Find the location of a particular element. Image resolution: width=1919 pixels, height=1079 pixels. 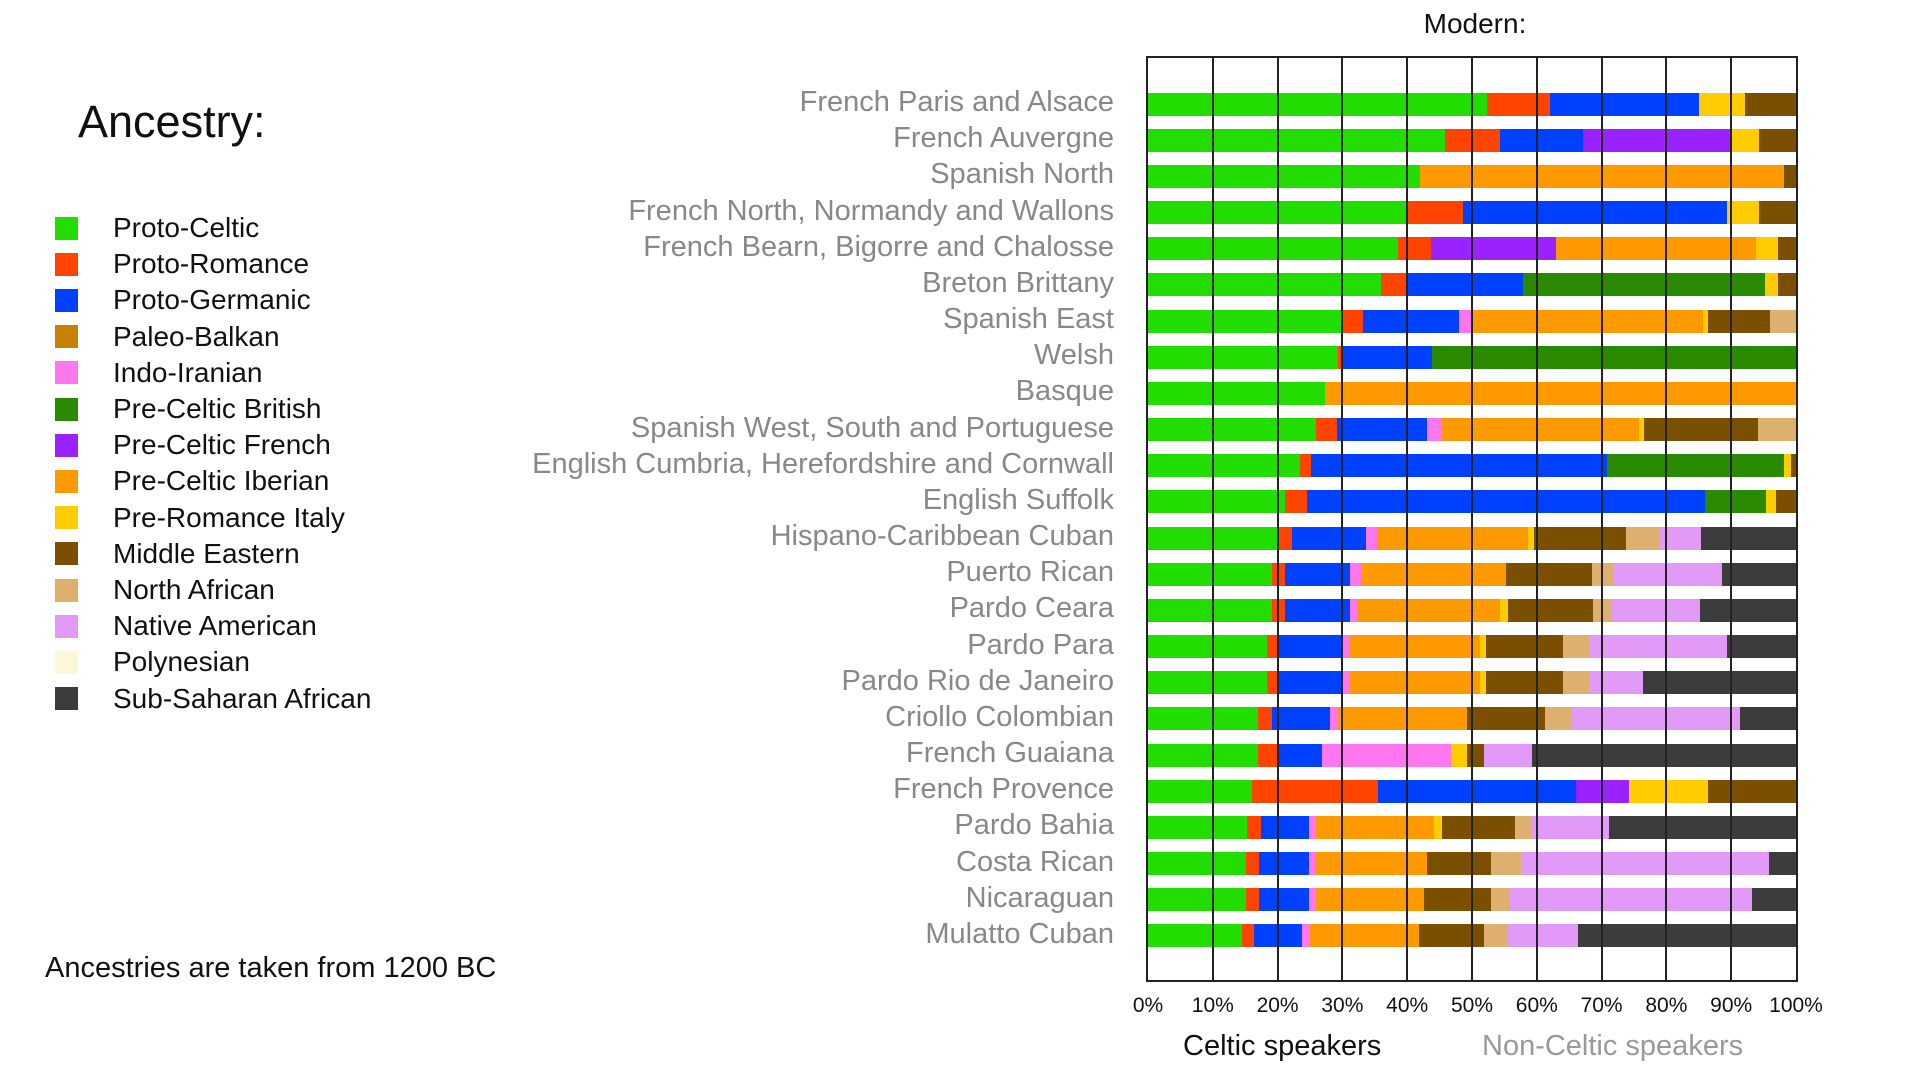

row-label: French Bearn, Bigorre and Chalosse is located at coordinates (878, 246).